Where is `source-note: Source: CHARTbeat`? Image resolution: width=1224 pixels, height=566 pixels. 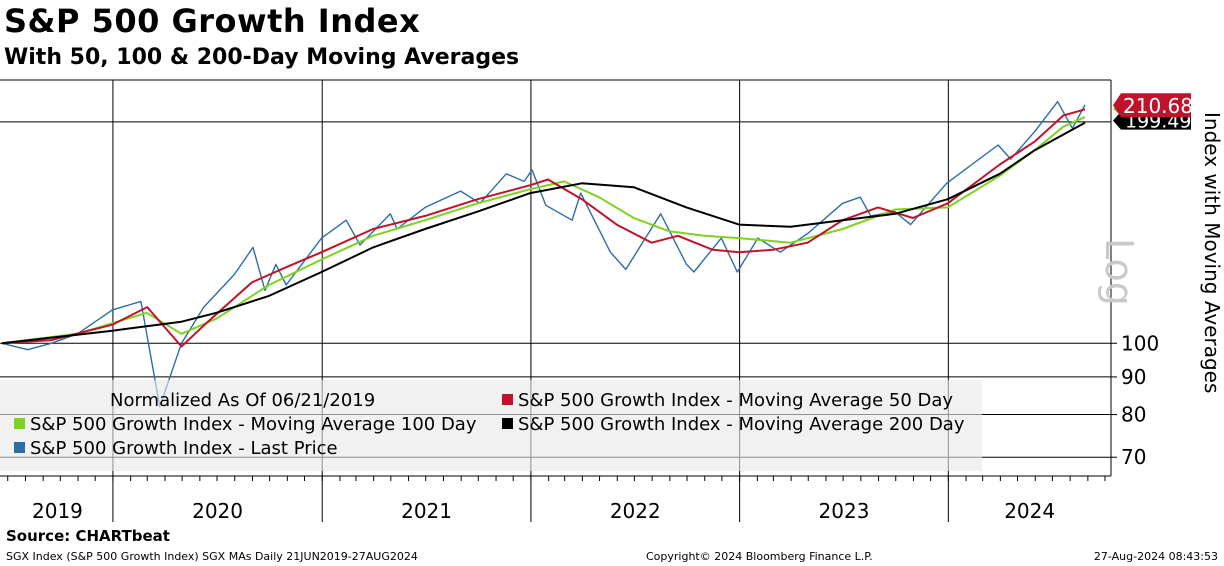
source-note: Source: CHARTbeat is located at coordinates (88, 536).